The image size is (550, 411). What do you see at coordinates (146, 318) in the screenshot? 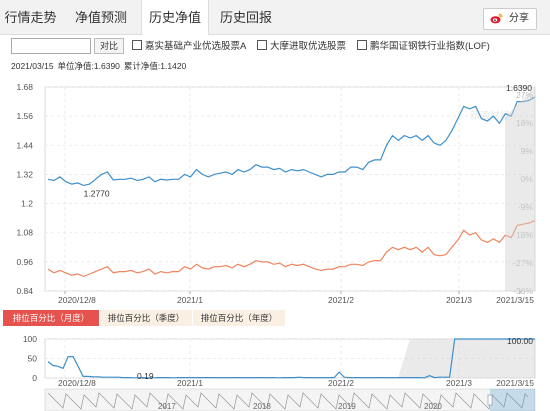
I see `tab-rank-quarterly: 排位百分比（季度）` at bounding box center [146, 318].